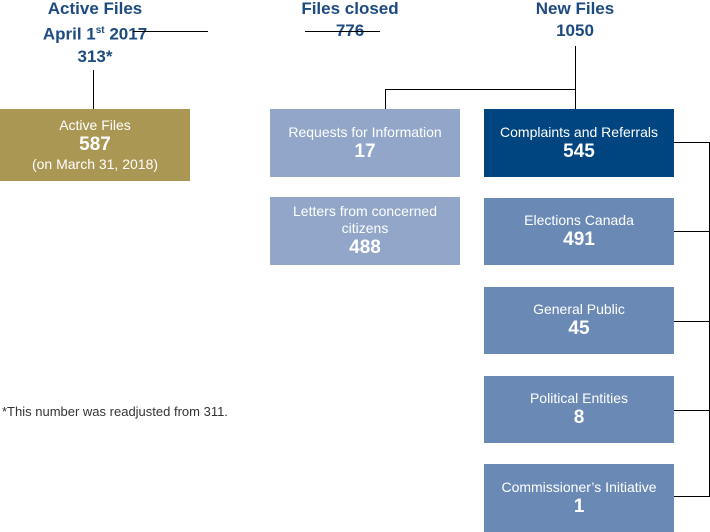 The image size is (710, 532). I want to click on header-value: 313*, so click(95, 56).